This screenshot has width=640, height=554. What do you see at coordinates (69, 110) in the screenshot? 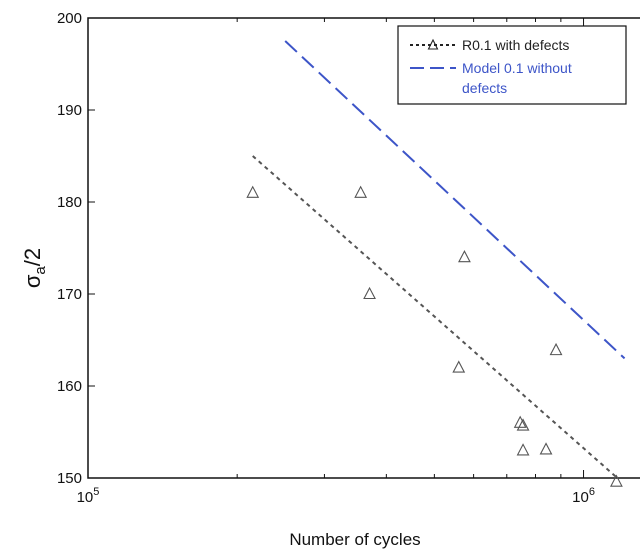
I see `y-tick-label: 190` at bounding box center [69, 110].